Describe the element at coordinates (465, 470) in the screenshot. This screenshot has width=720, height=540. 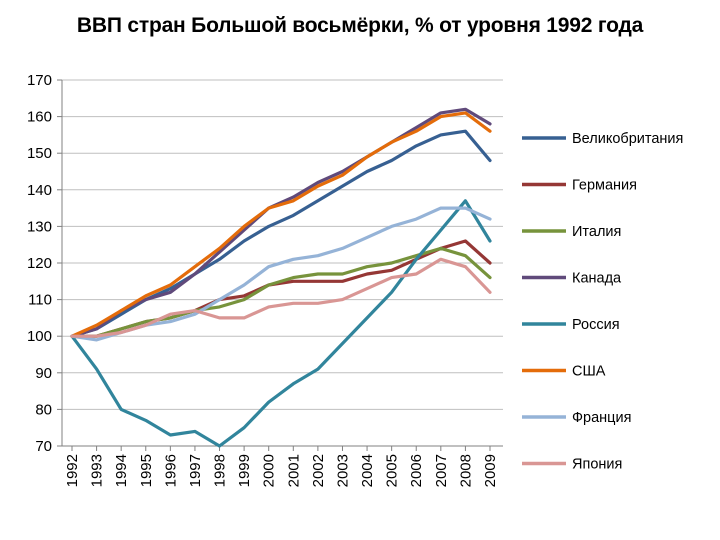
I see `x-tick-label: 2008` at that location.